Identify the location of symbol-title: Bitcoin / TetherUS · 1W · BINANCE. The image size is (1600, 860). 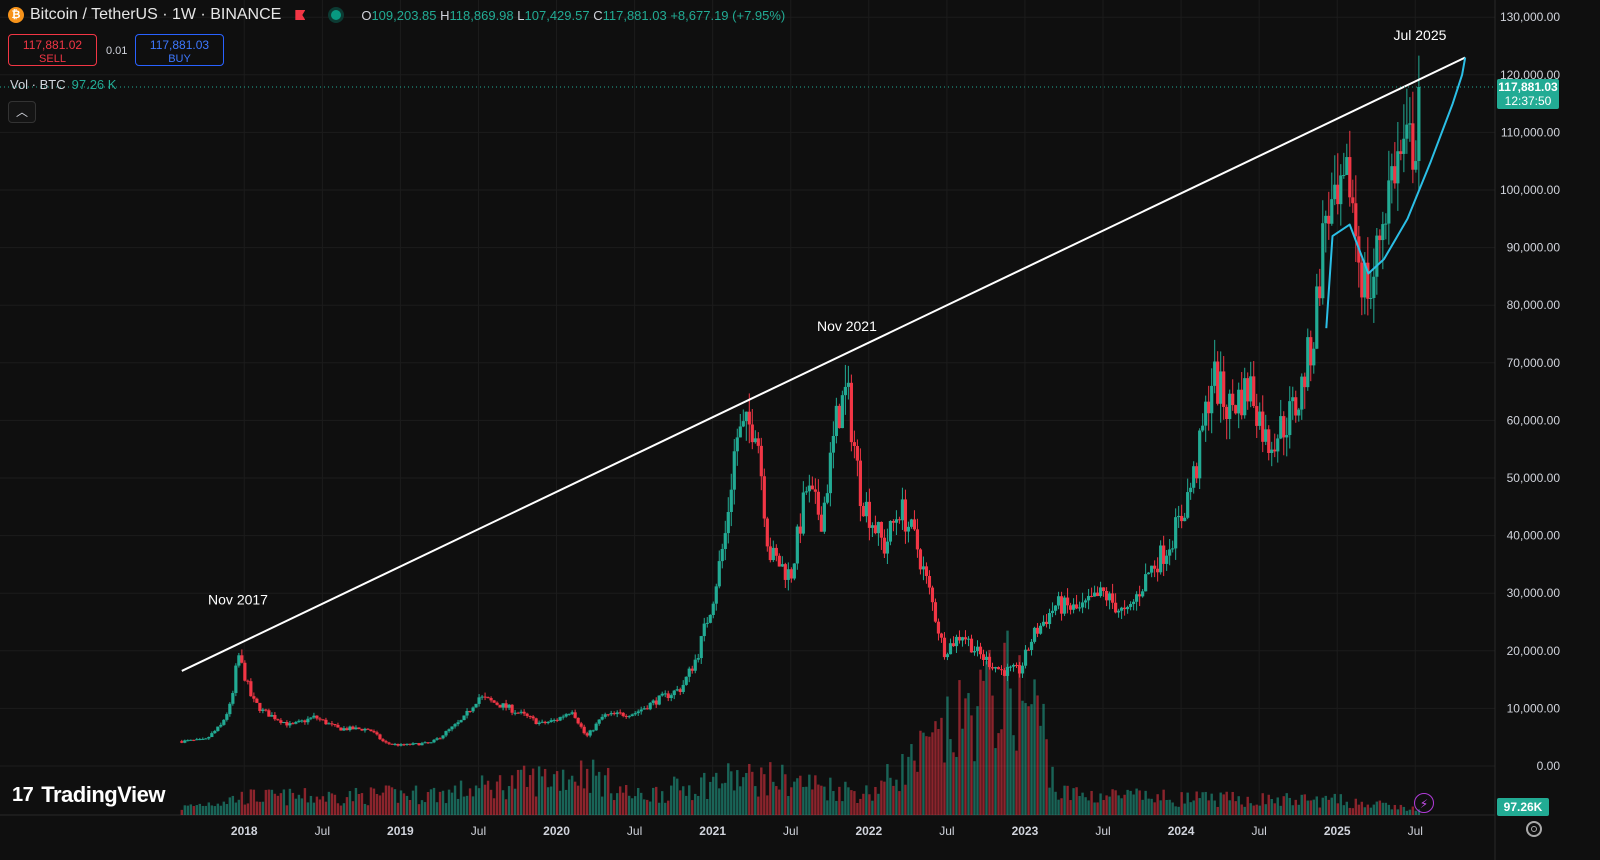
(156, 14).